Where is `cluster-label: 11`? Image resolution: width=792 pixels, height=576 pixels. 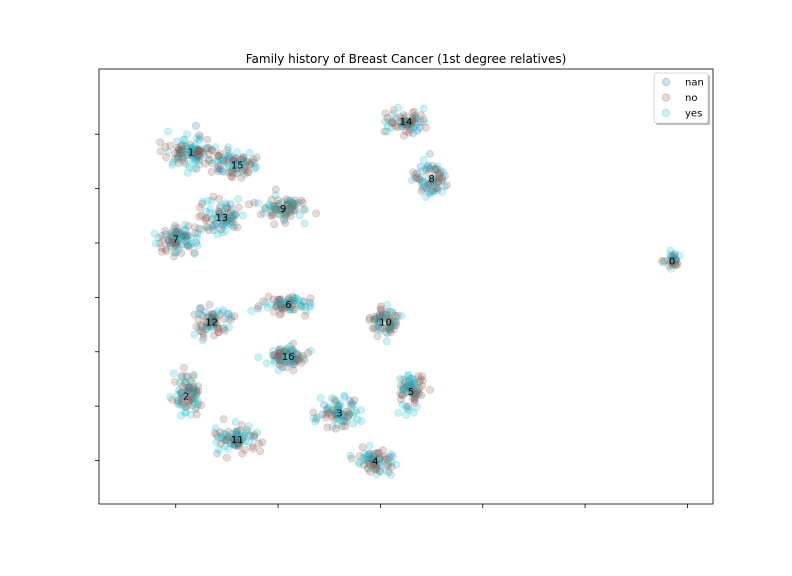 cluster-label: 11 is located at coordinates (237, 440).